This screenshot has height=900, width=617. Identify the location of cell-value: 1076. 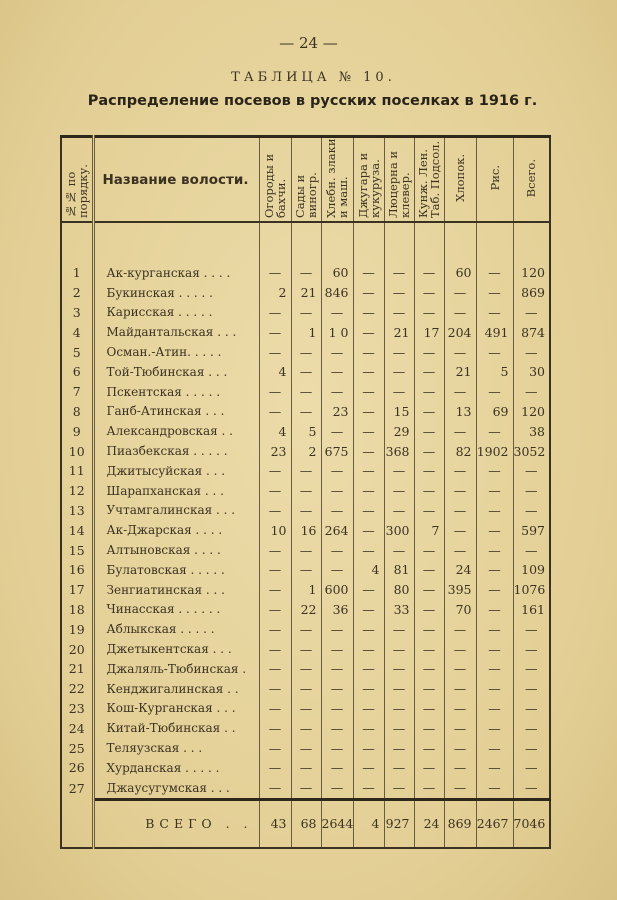
(531, 589).